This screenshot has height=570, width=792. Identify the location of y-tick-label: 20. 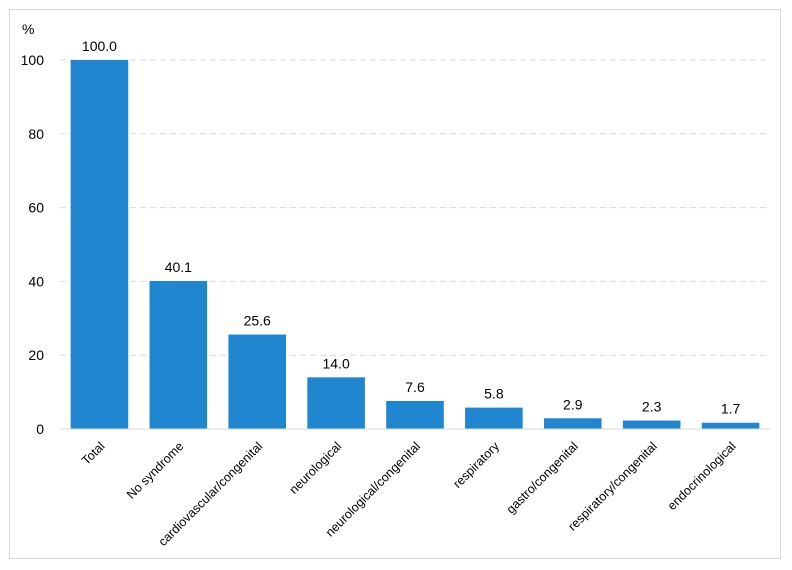
(36, 355).